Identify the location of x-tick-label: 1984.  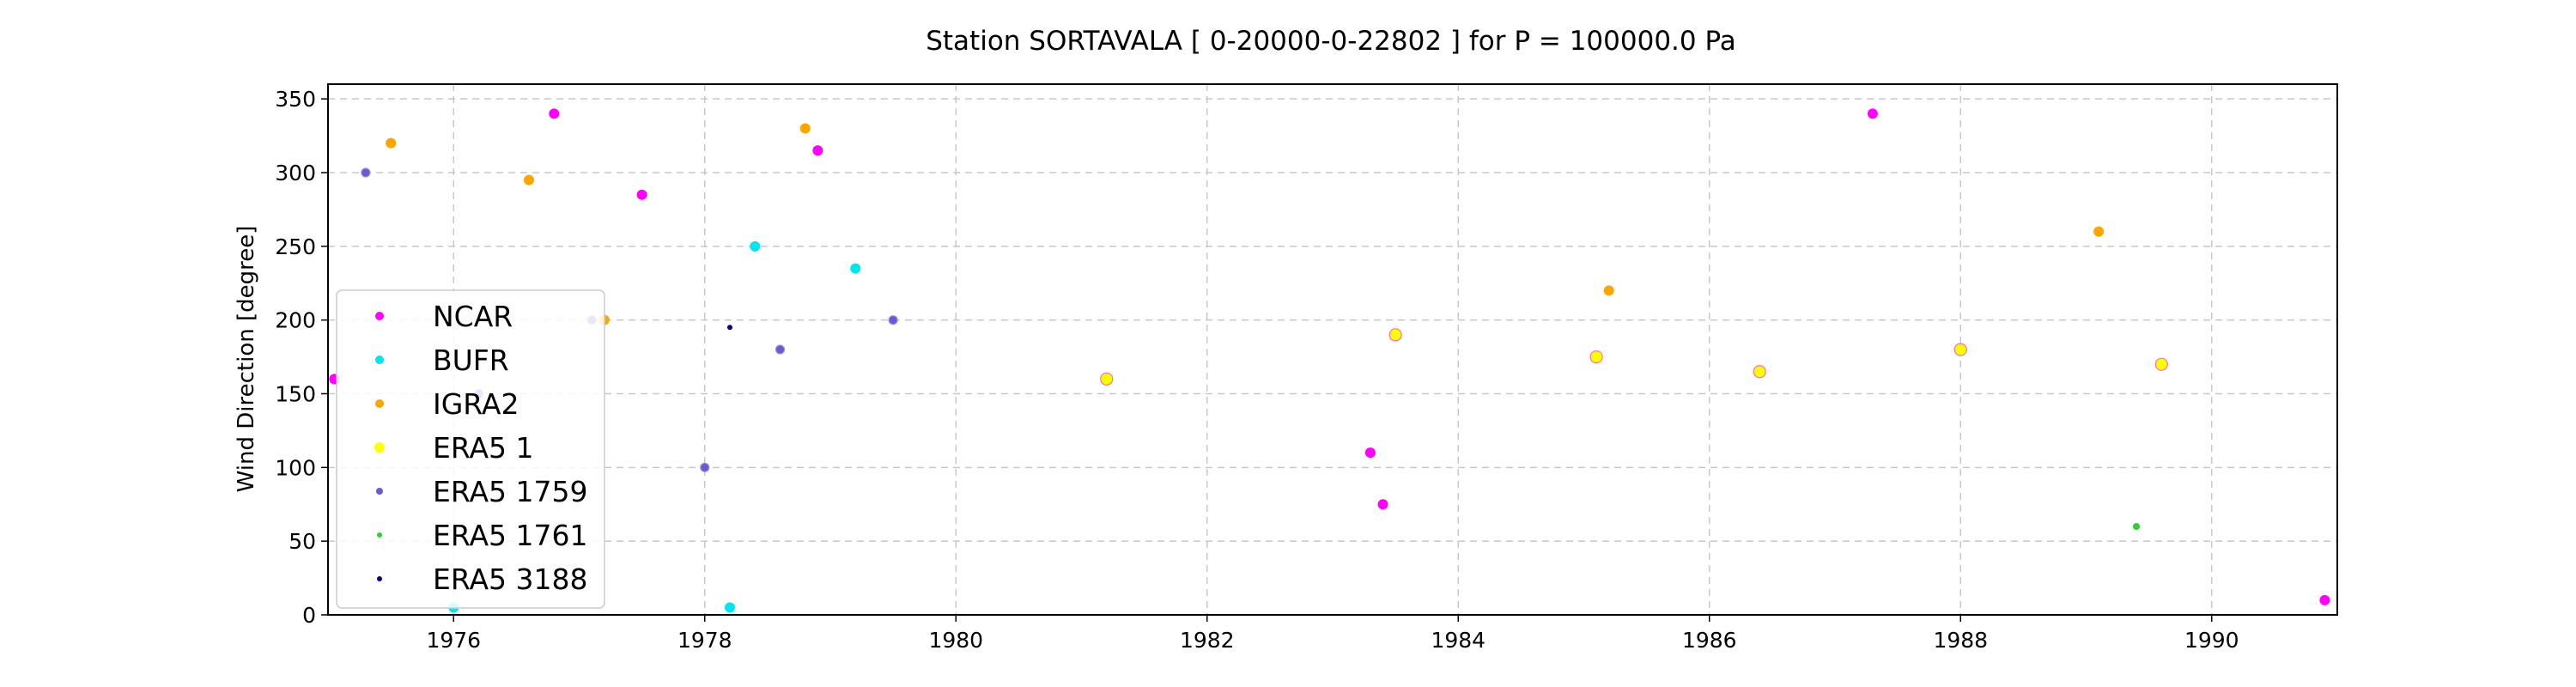
(1458, 640).